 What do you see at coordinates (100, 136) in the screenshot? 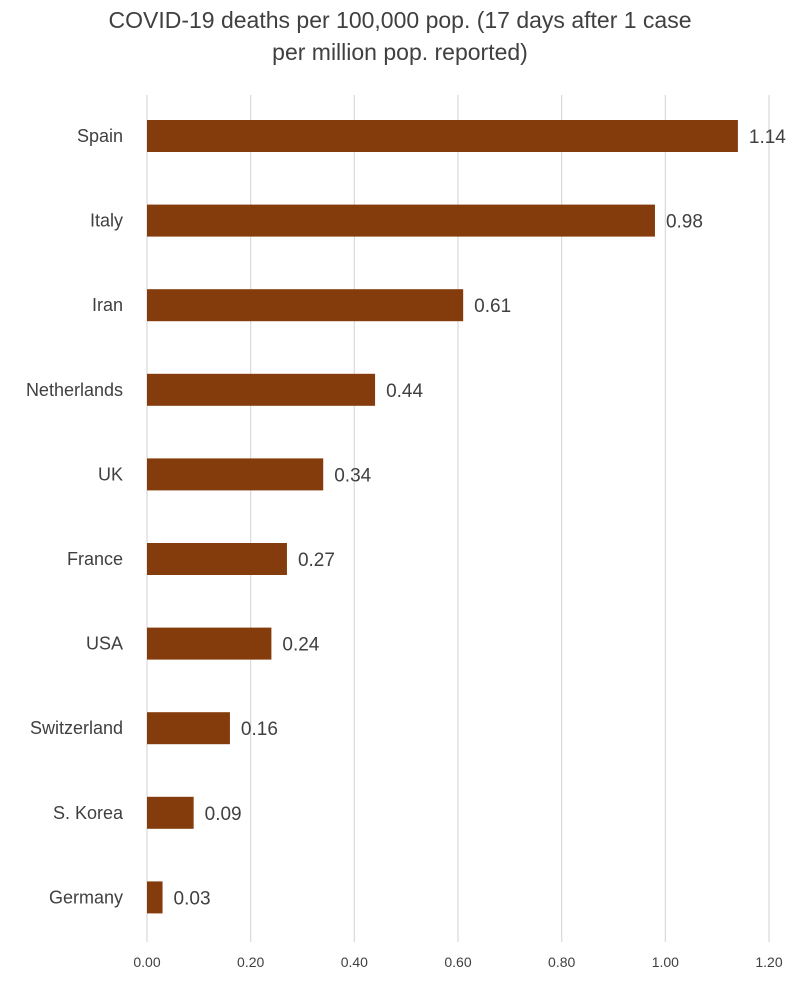
I see `category-label: Spain` at bounding box center [100, 136].